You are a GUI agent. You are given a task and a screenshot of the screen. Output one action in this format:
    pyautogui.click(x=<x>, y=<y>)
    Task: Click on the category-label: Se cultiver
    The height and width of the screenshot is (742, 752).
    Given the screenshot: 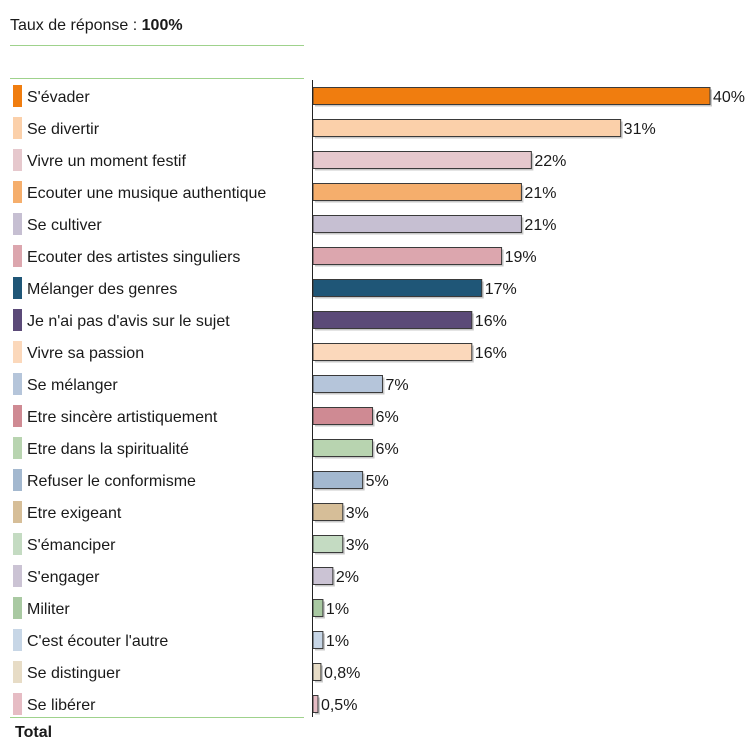 What is the action you would take?
    pyautogui.click(x=64, y=225)
    